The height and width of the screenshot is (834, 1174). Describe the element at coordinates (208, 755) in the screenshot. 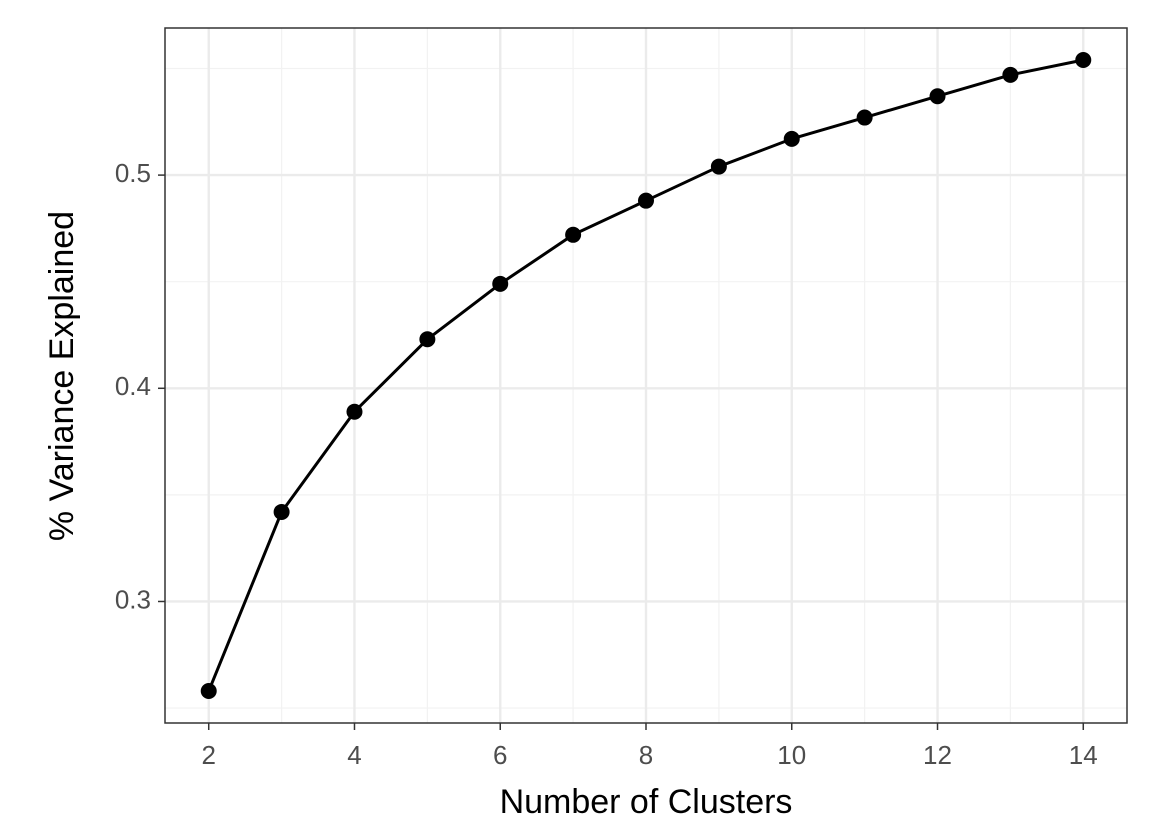

I see `x-tick-label: 2` at that location.